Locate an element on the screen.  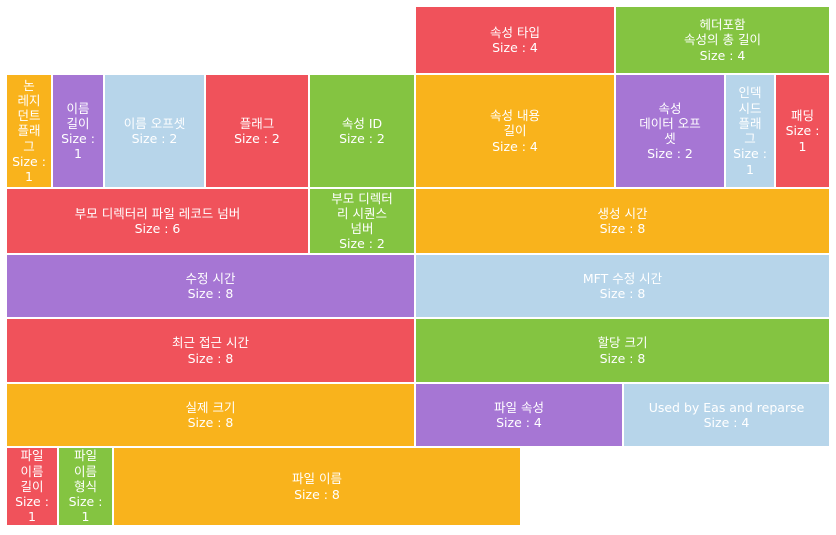
cell-name: 파일 이름 길이 is located at coordinates (32, 471).